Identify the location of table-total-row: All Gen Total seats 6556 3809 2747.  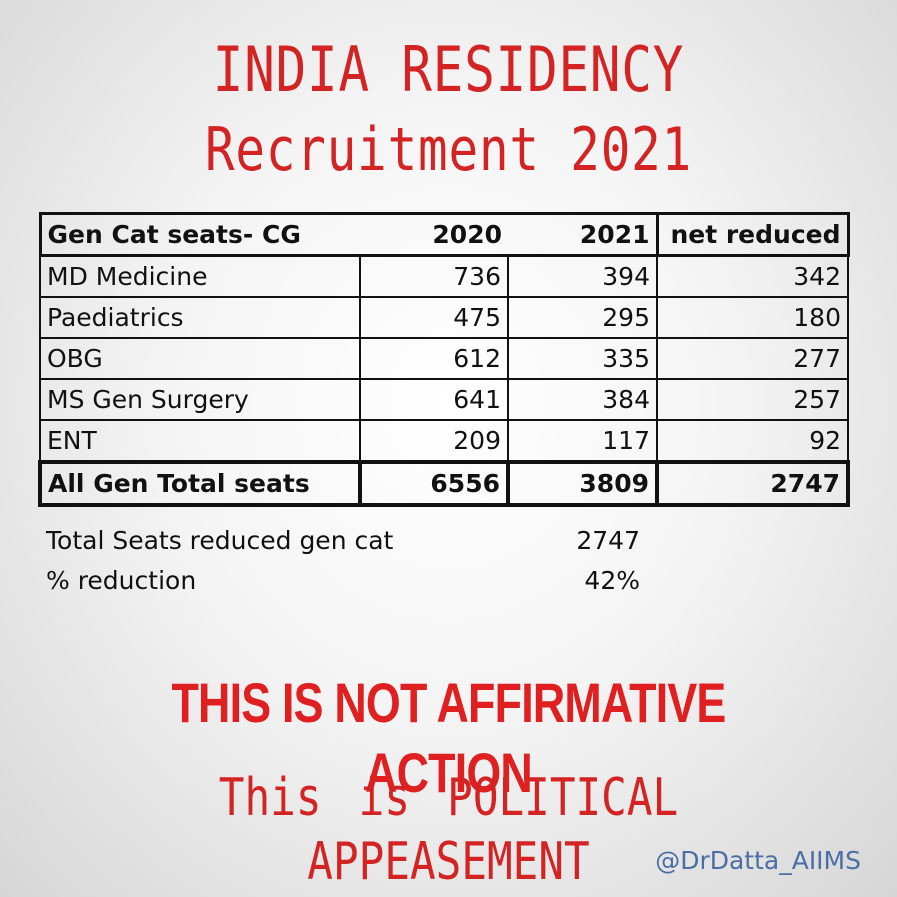
(444, 483).